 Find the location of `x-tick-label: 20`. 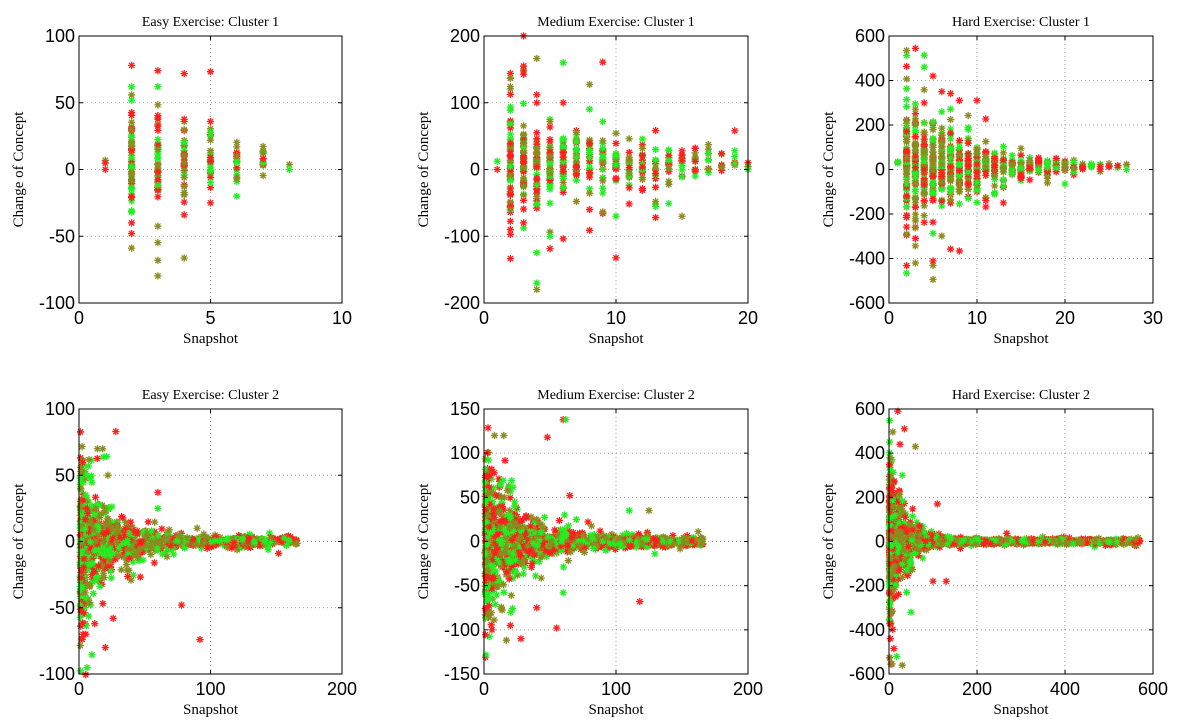

x-tick-label: 20 is located at coordinates (1065, 318).